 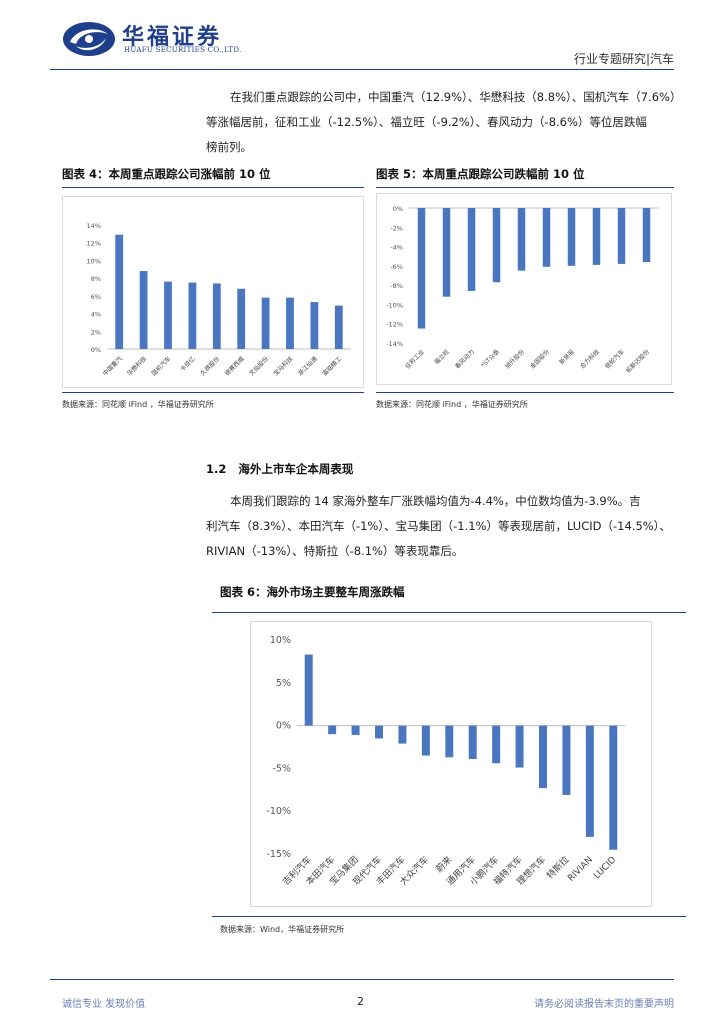 What do you see at coordinates (514, 359) in the screenshot?
I see `fig5-category-label: 旭升股份` at bounding box center [514, 359].